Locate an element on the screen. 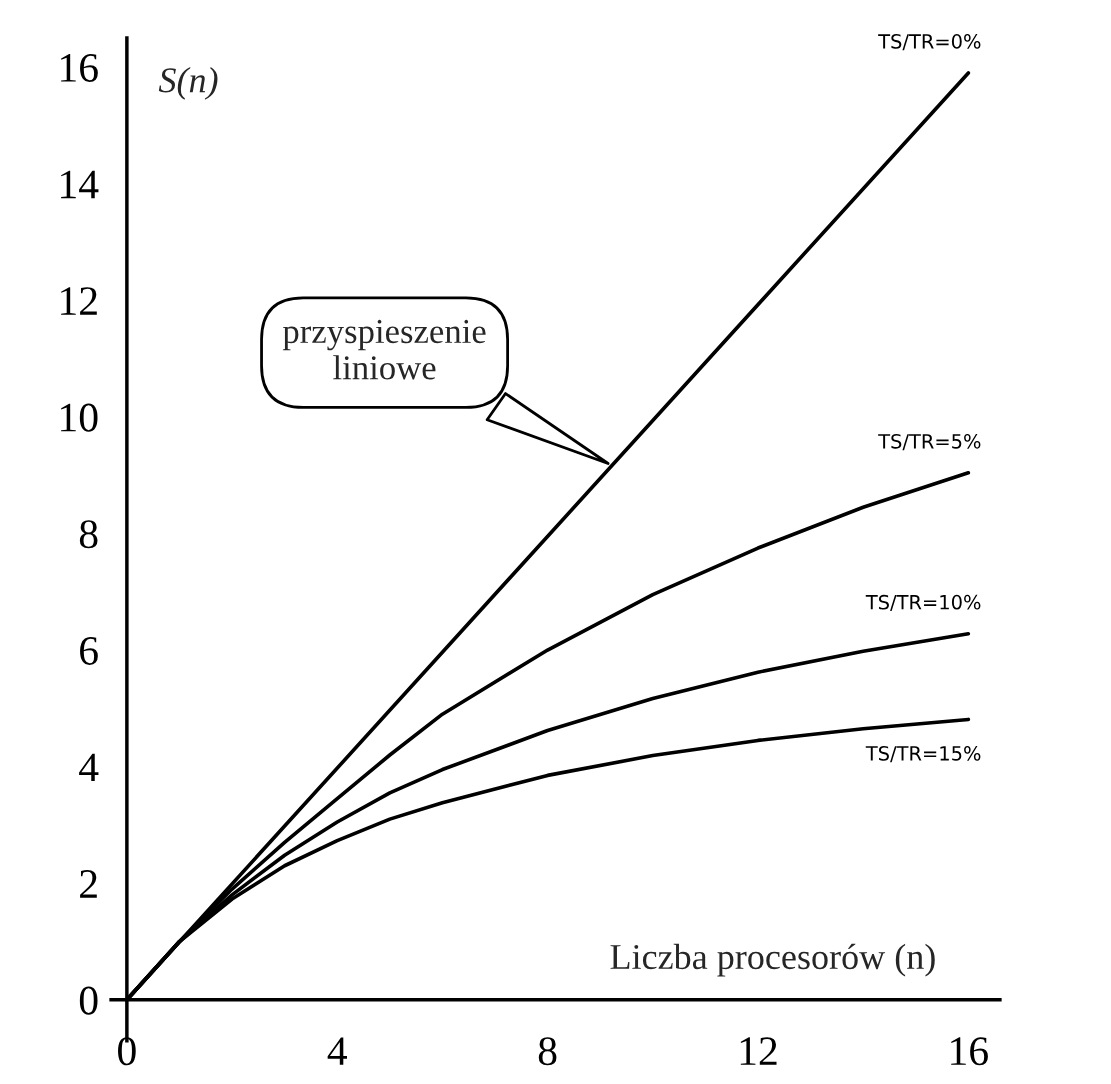 This screenshot has width=1111, height=1084. x-tick-label: 12 is located at coordinates (758, 1051).